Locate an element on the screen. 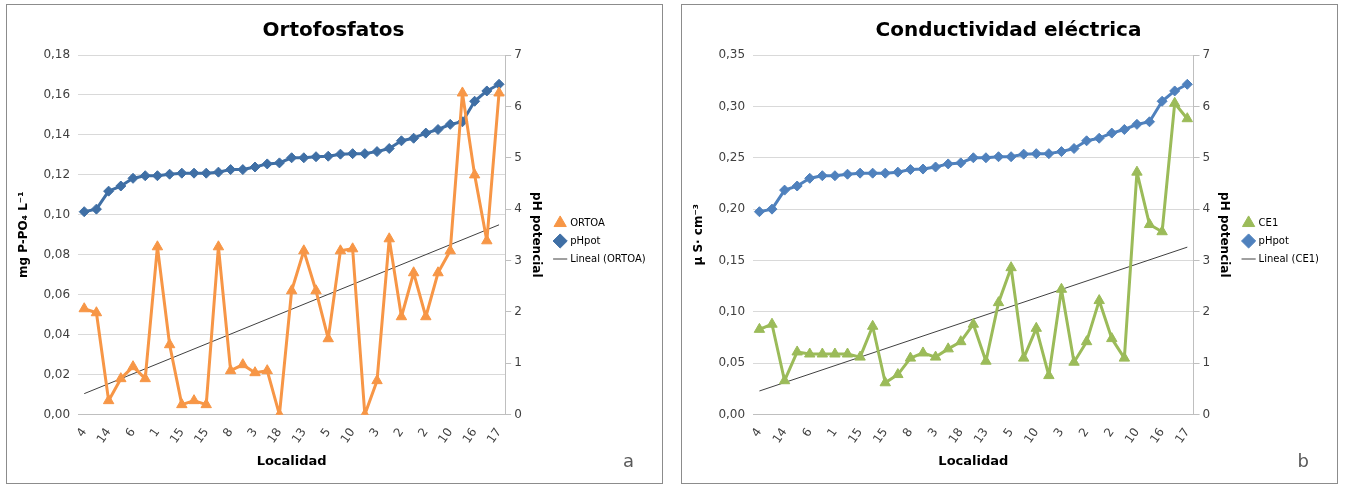  x-tick-label: 6 is located at coordinates (806, 432).